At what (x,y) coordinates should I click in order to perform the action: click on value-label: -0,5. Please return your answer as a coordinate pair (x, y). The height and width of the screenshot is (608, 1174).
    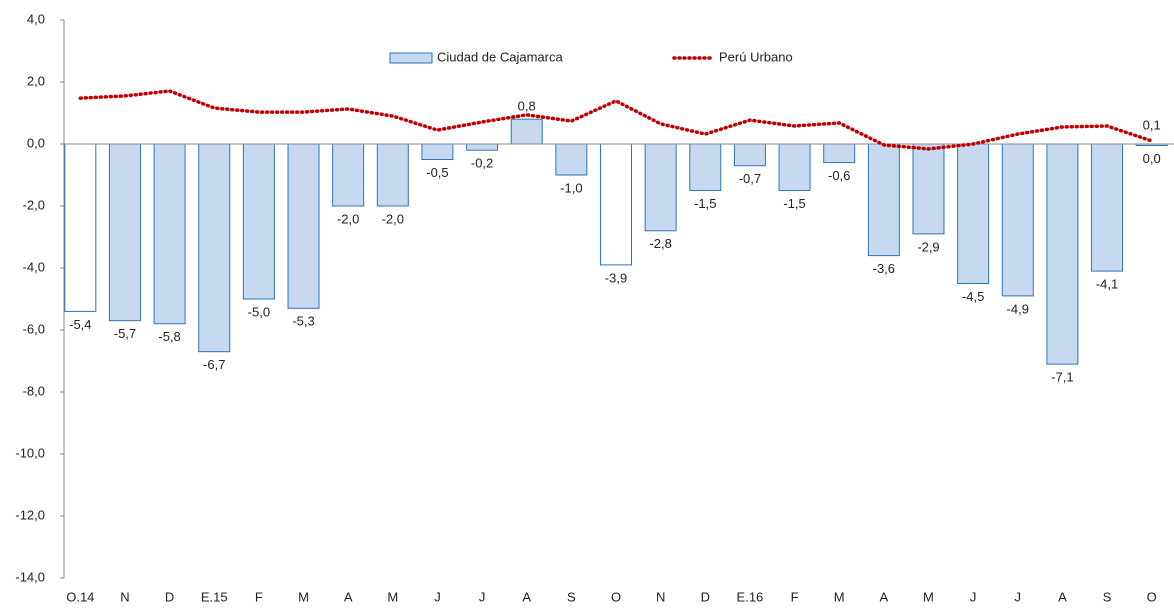
    Looking at the image, I should click on (437, 172).